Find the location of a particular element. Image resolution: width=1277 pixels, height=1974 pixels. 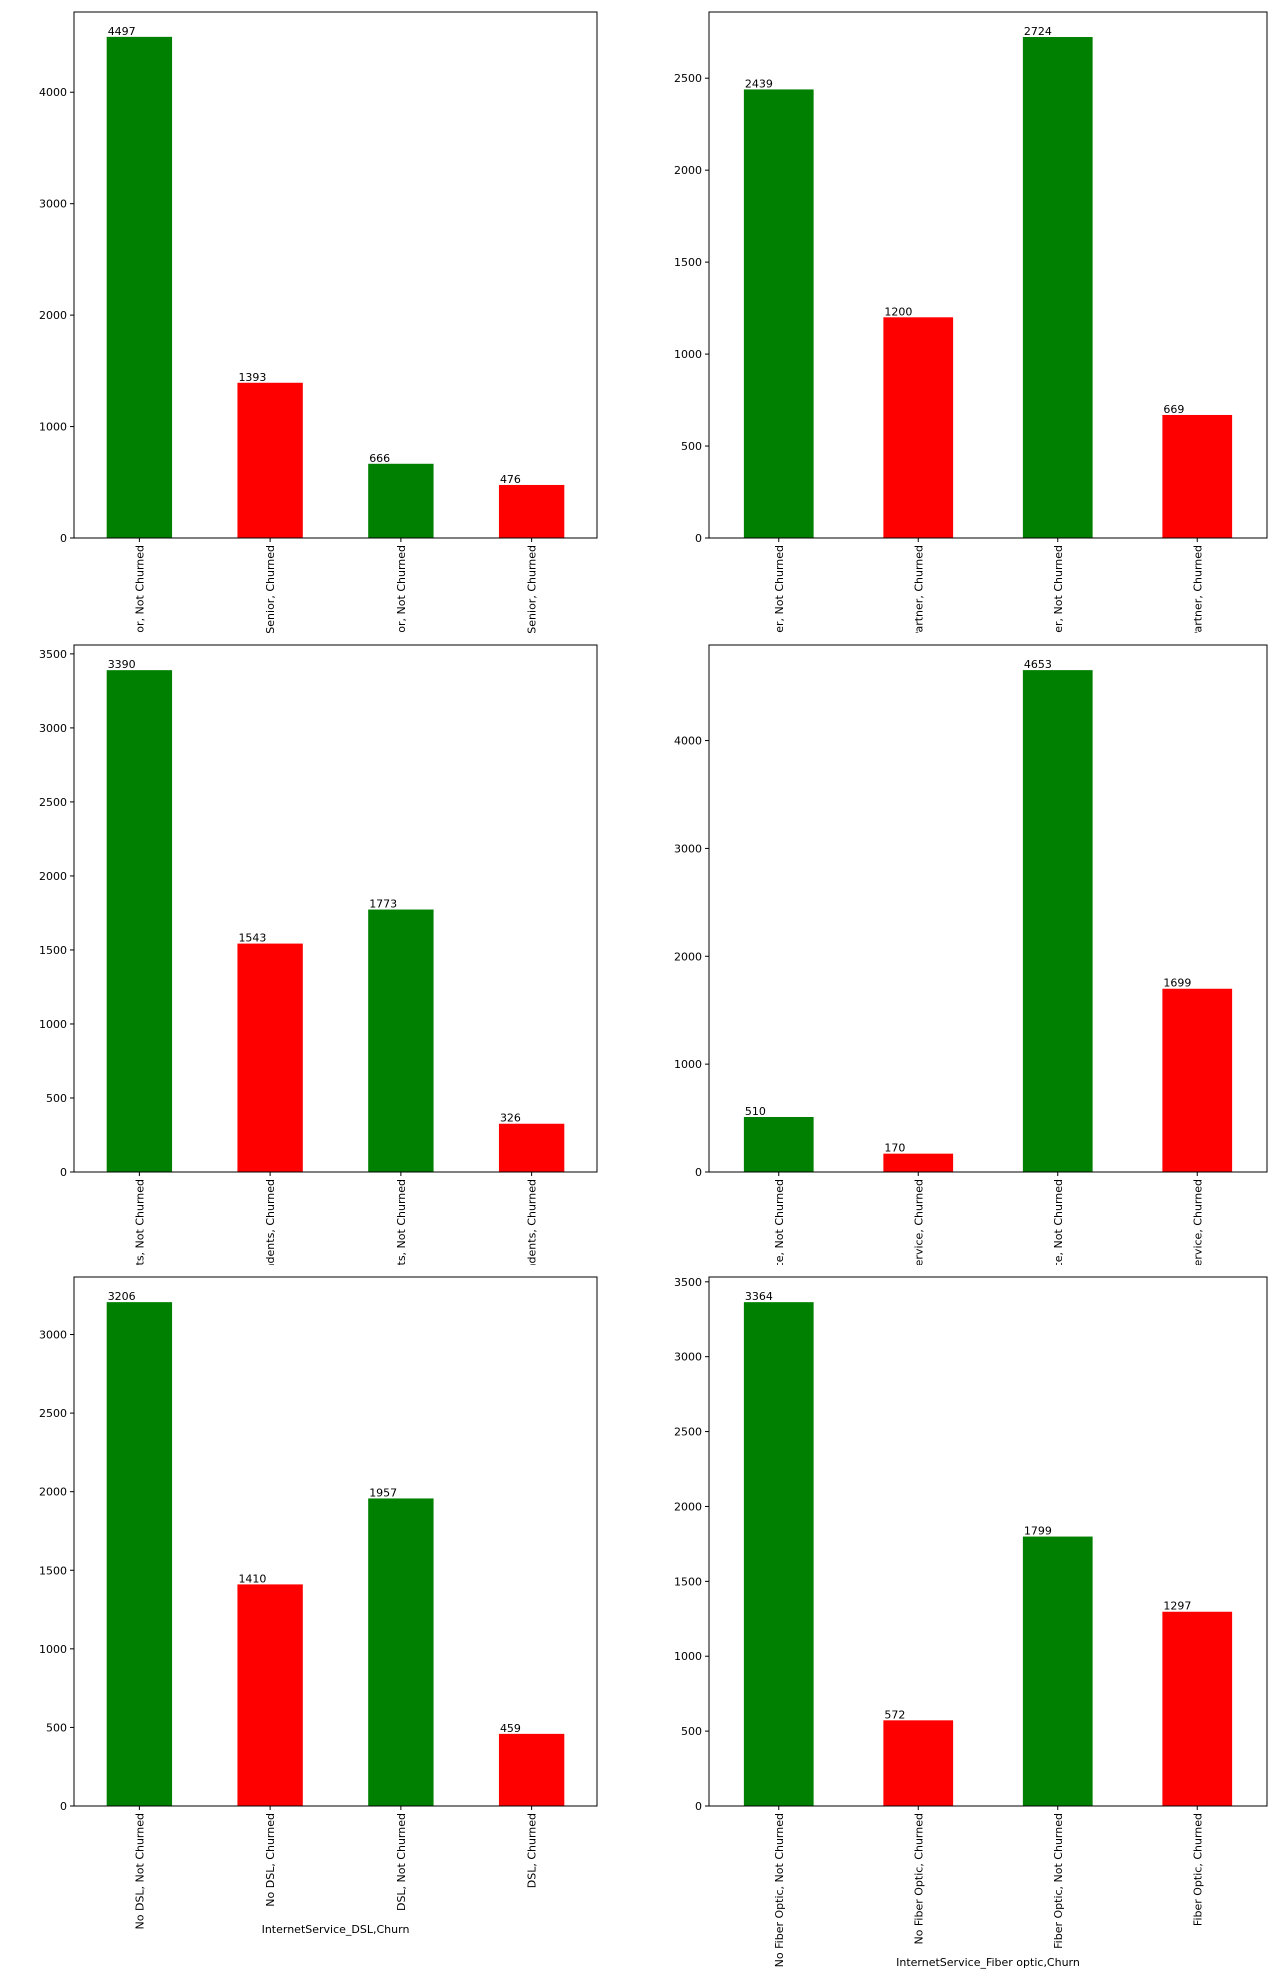

bar-value-label: 572 is located at coordinates (894, 1714).